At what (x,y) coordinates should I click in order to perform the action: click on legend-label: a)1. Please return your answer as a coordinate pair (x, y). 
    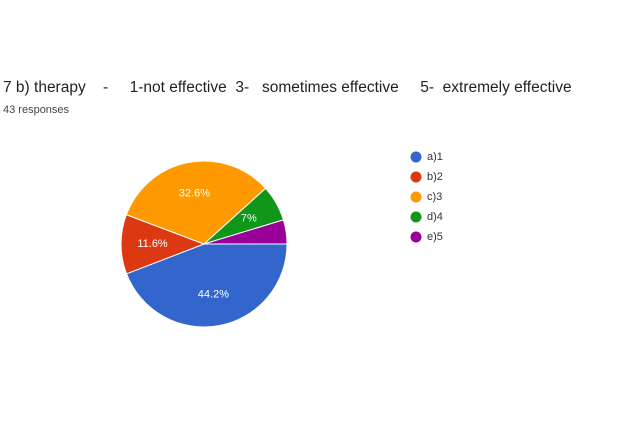
    Looking at the image, I should click on (435, 157).